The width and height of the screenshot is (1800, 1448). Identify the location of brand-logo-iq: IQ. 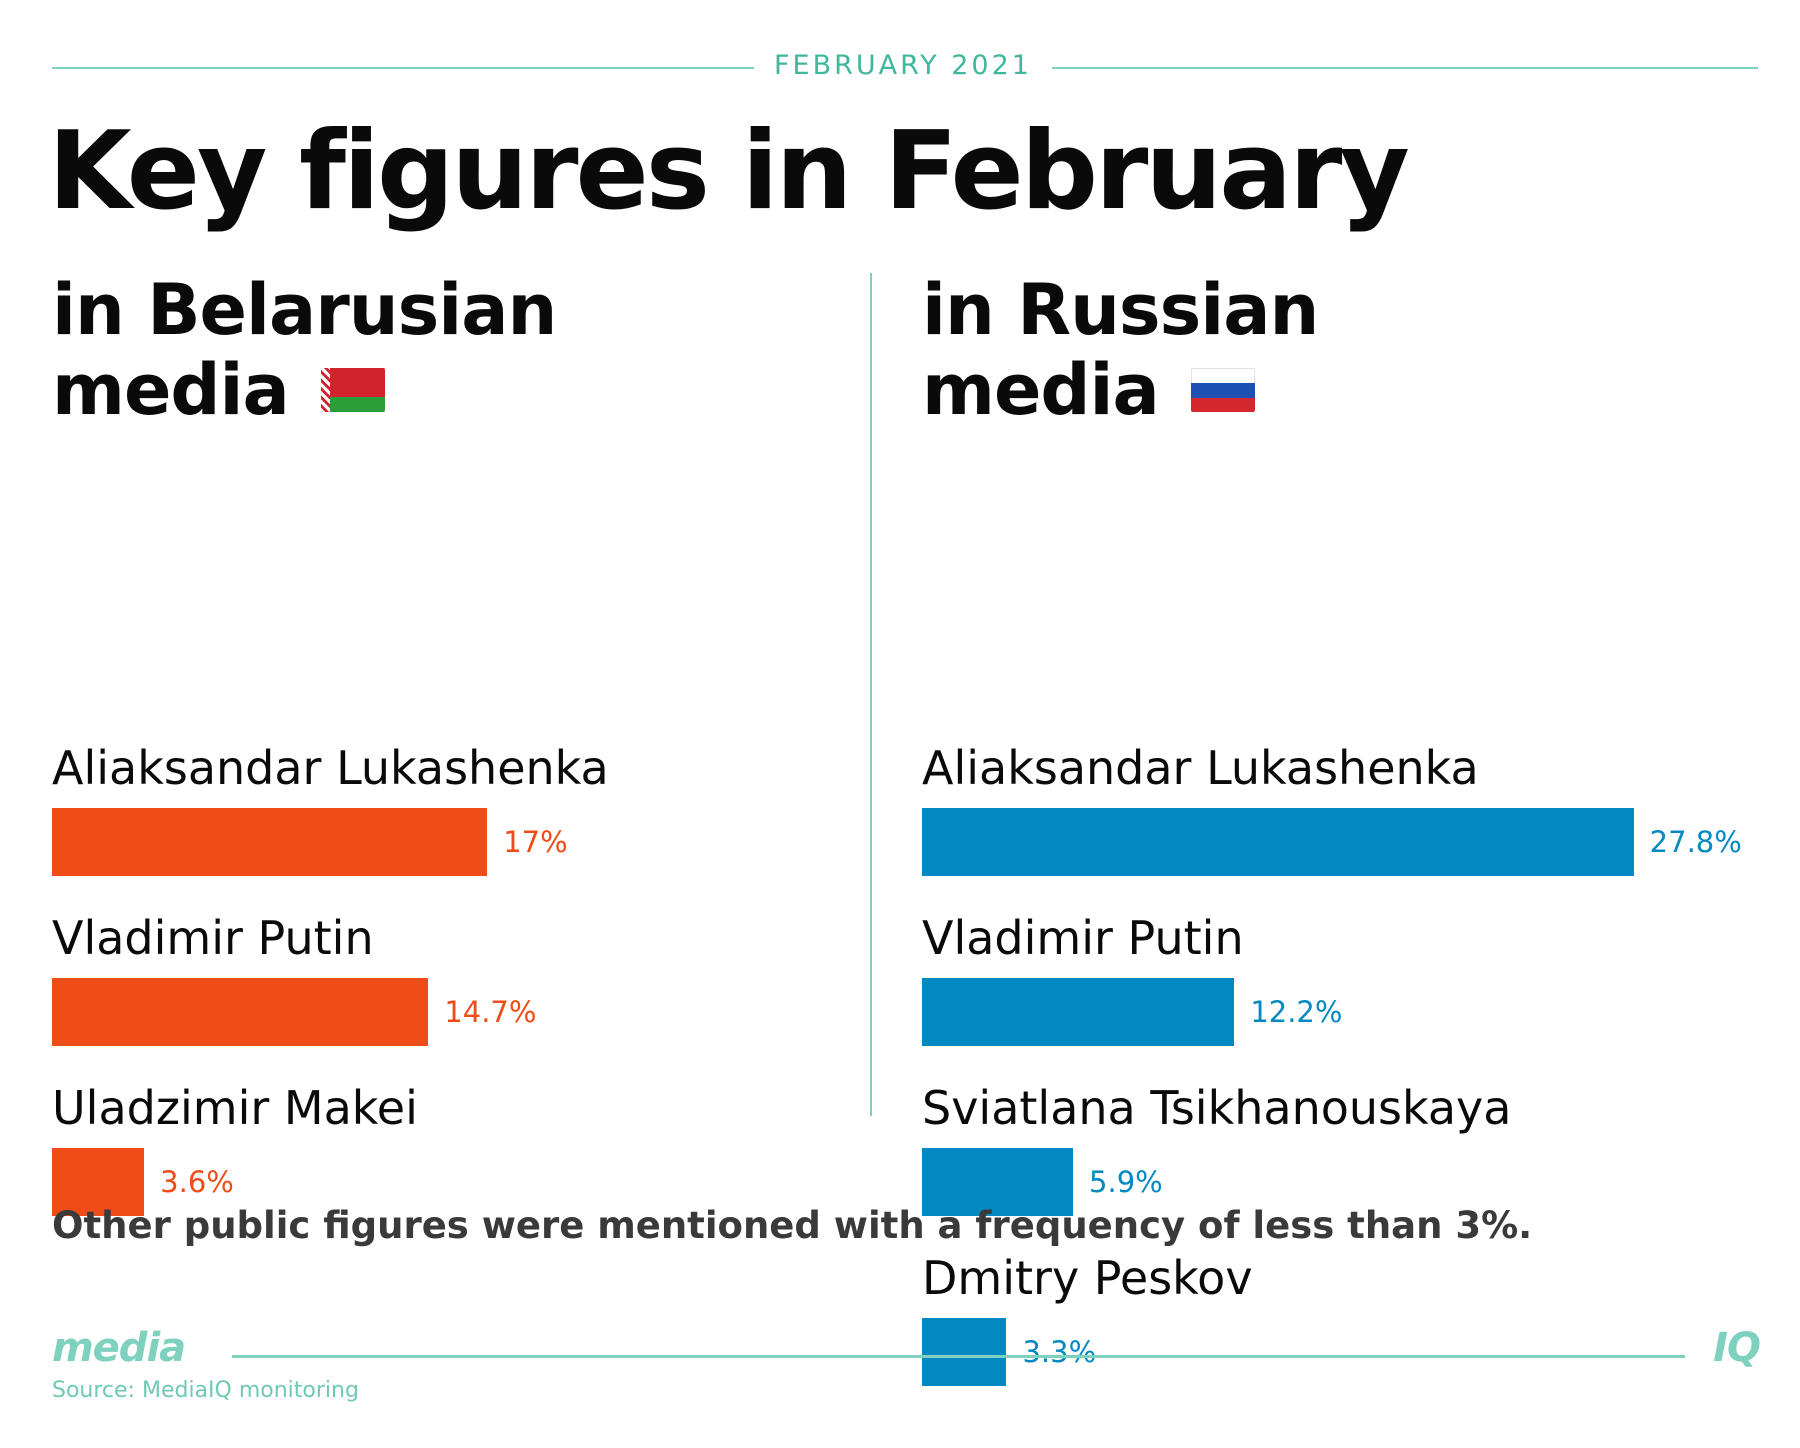
(1737, 1348).